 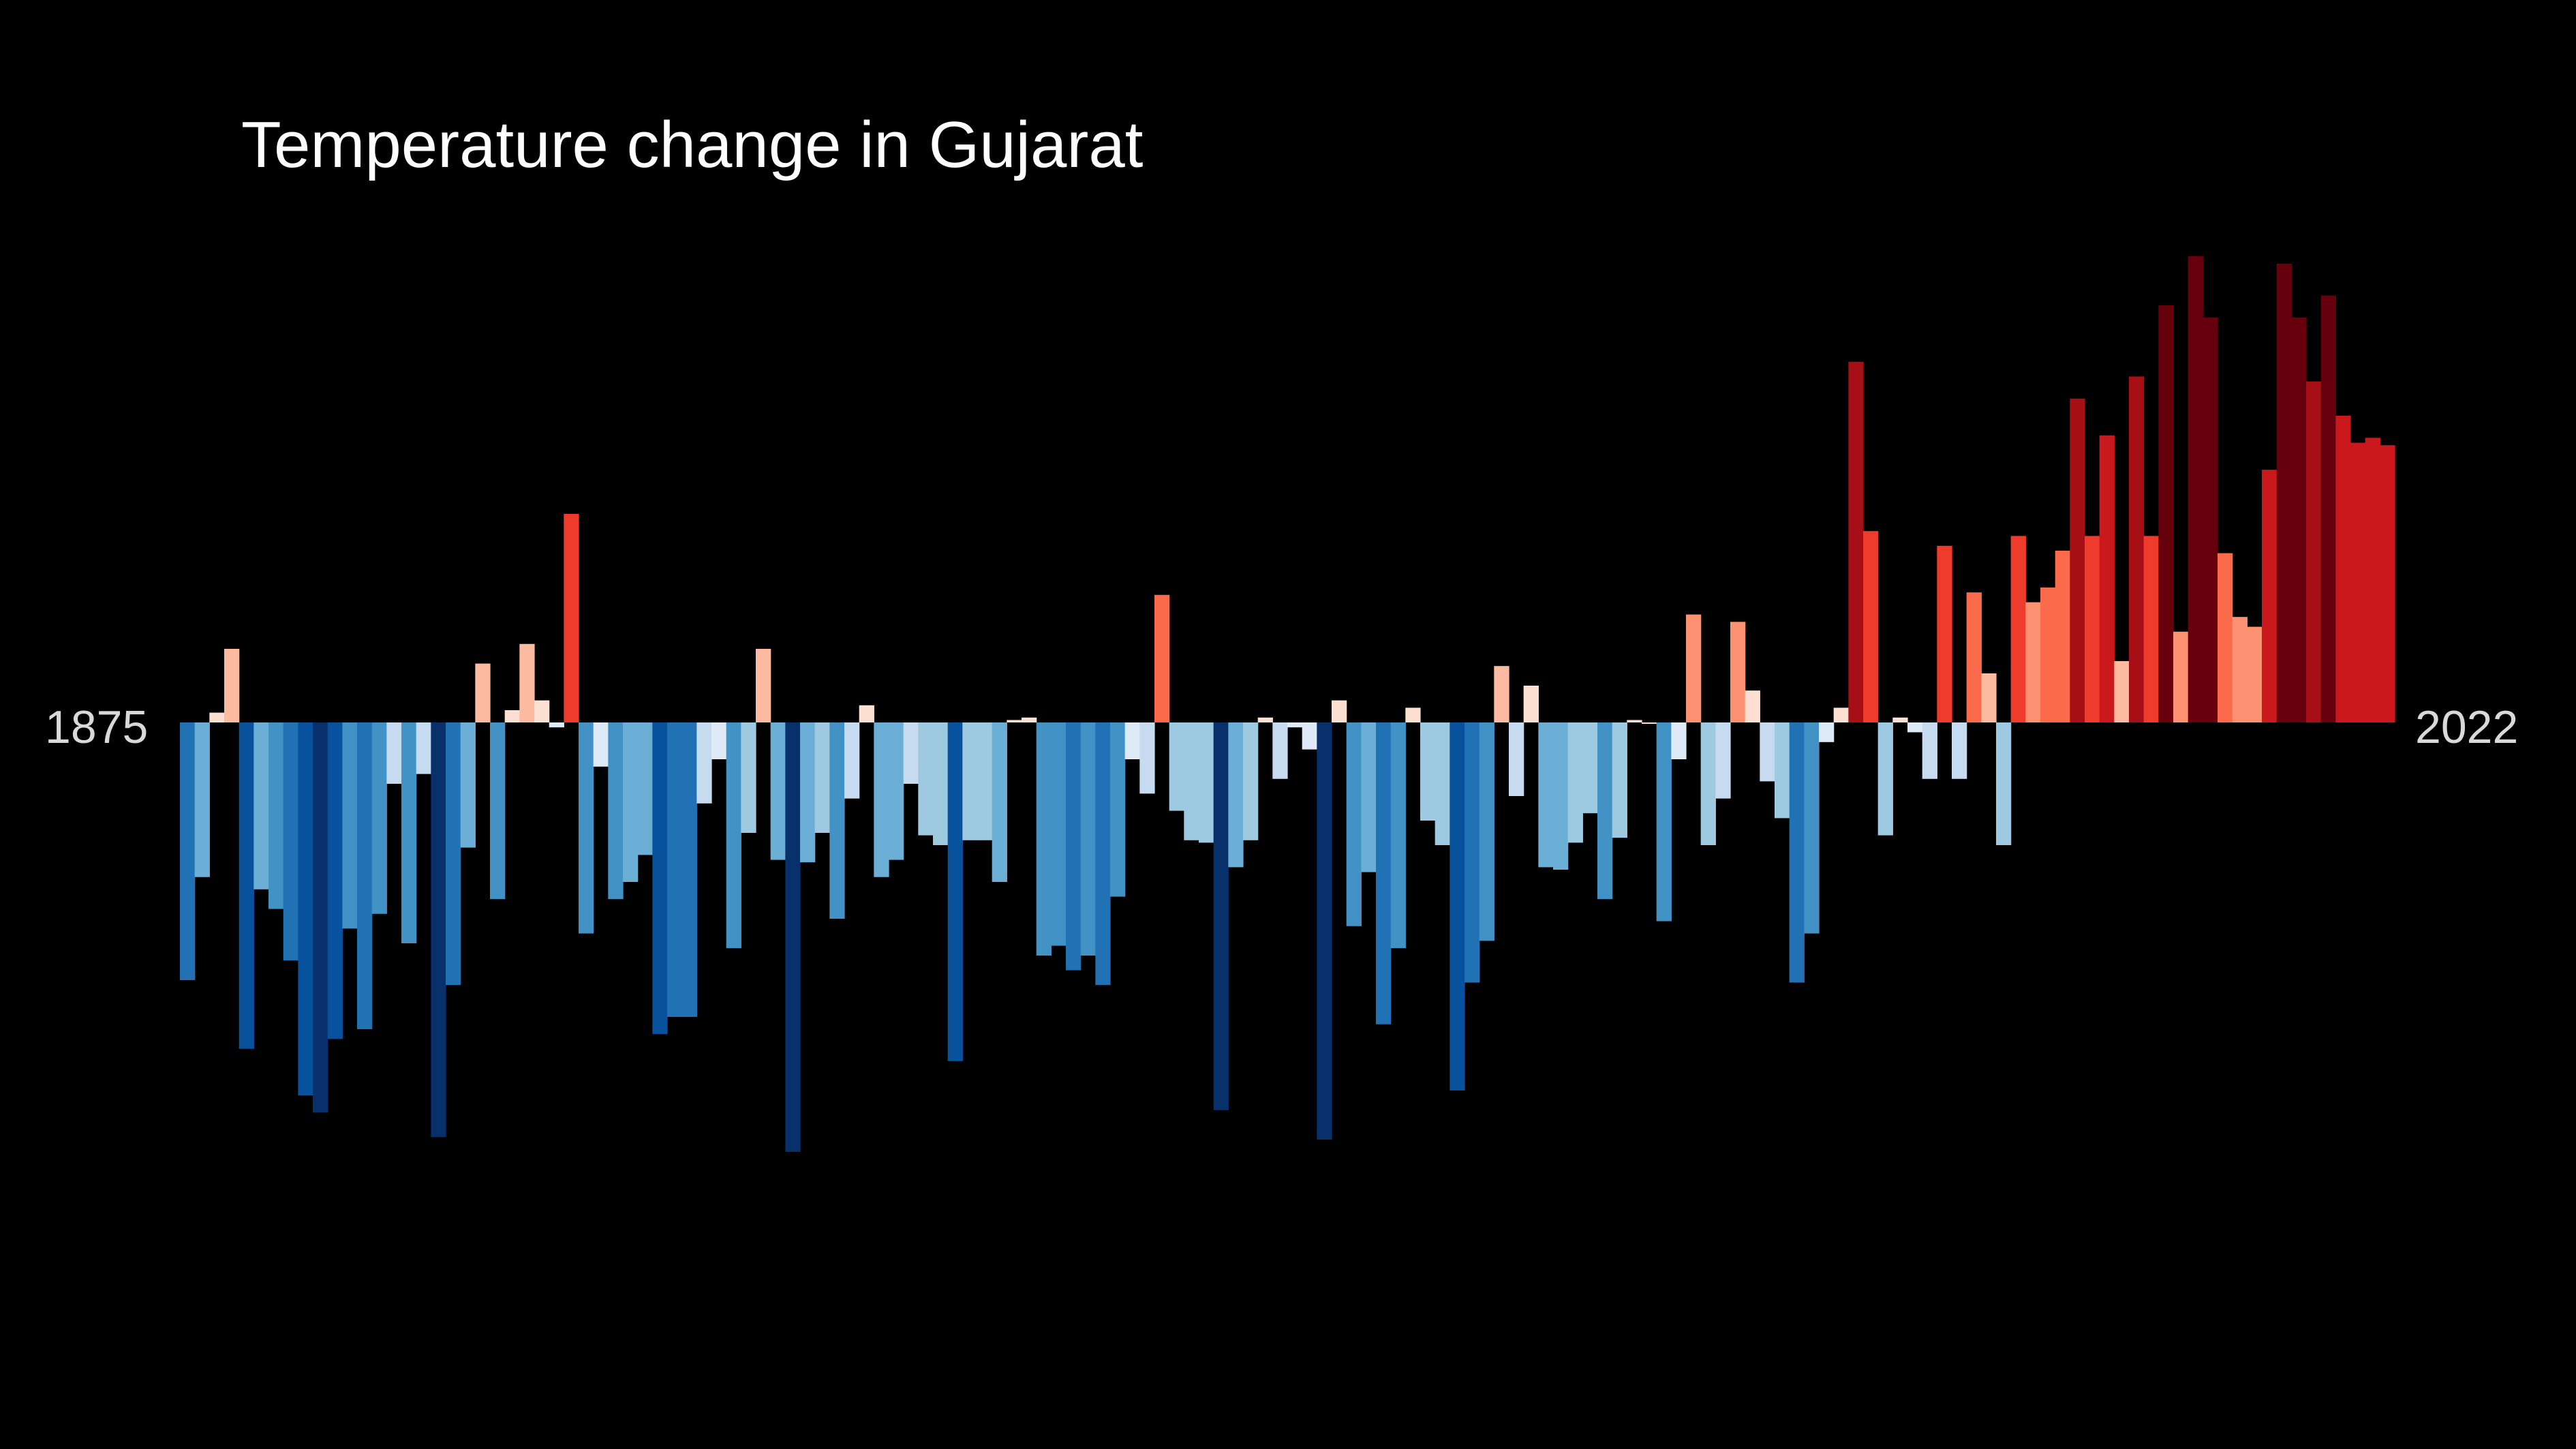 What do you see at coordinates (1827, 732) in the screenshot?
I see `bar-1986` at bounding box center [1827, 732].